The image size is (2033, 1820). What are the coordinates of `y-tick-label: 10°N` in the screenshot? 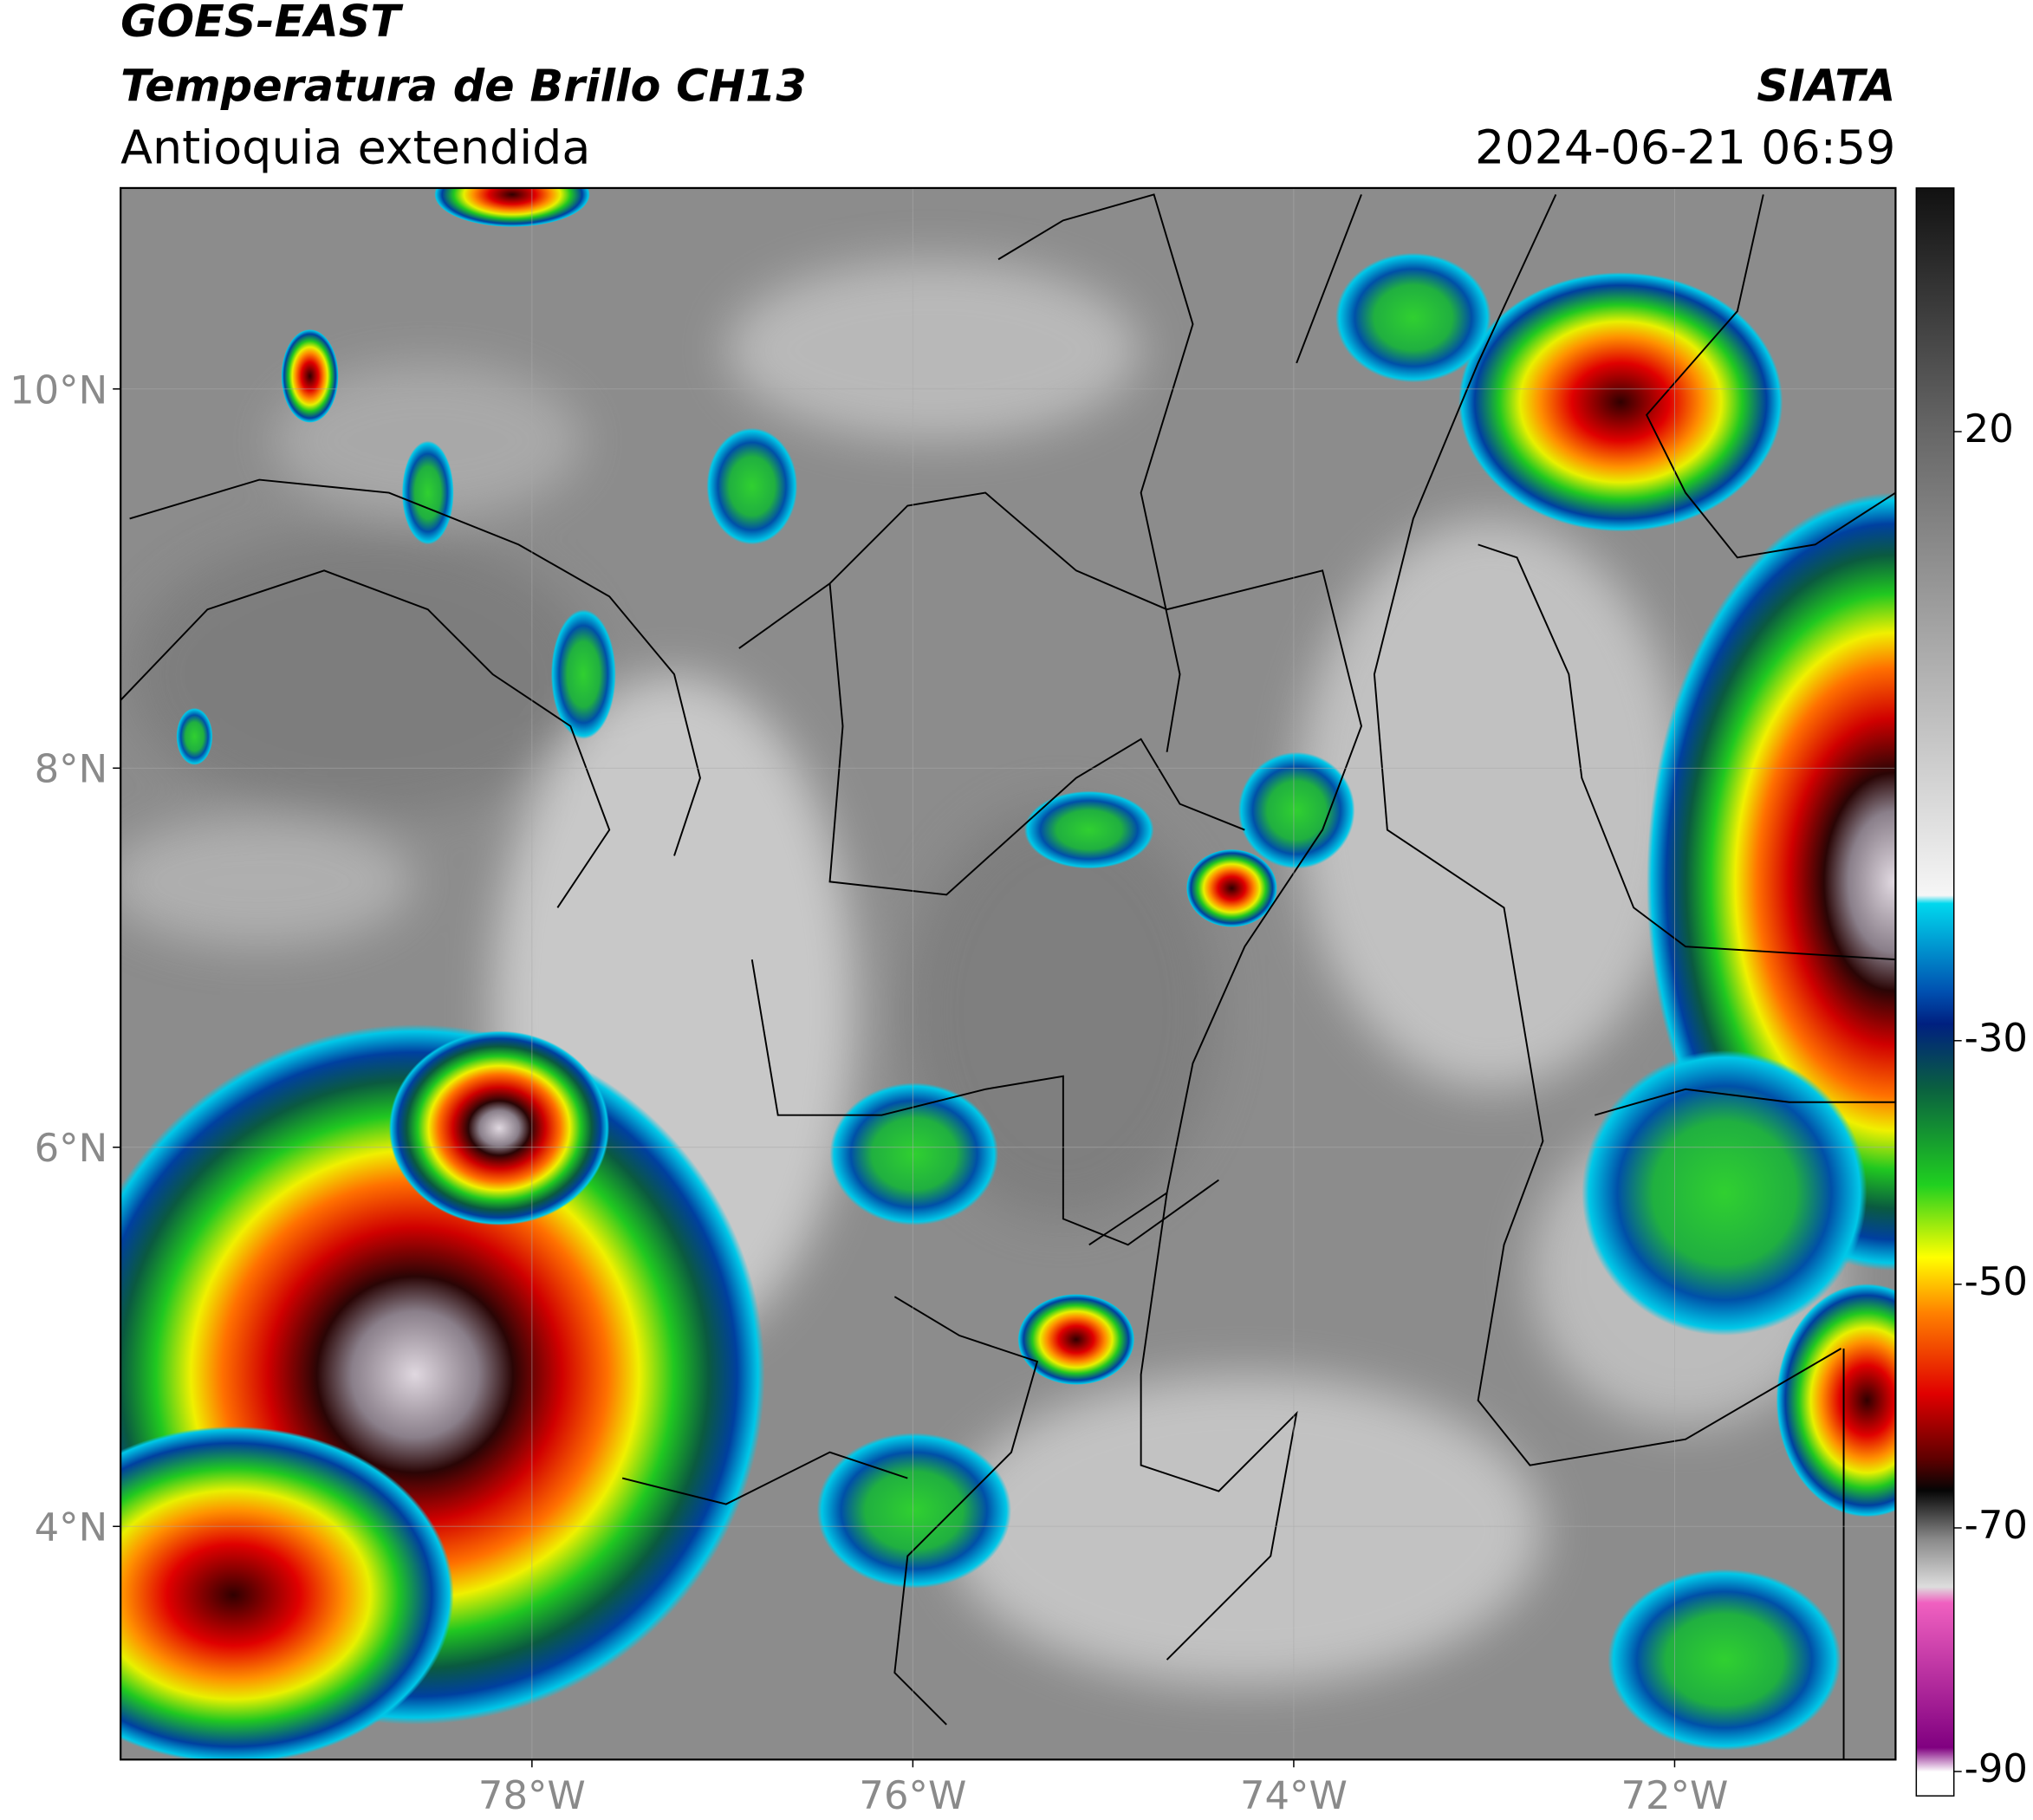 It's located at (58, 390).